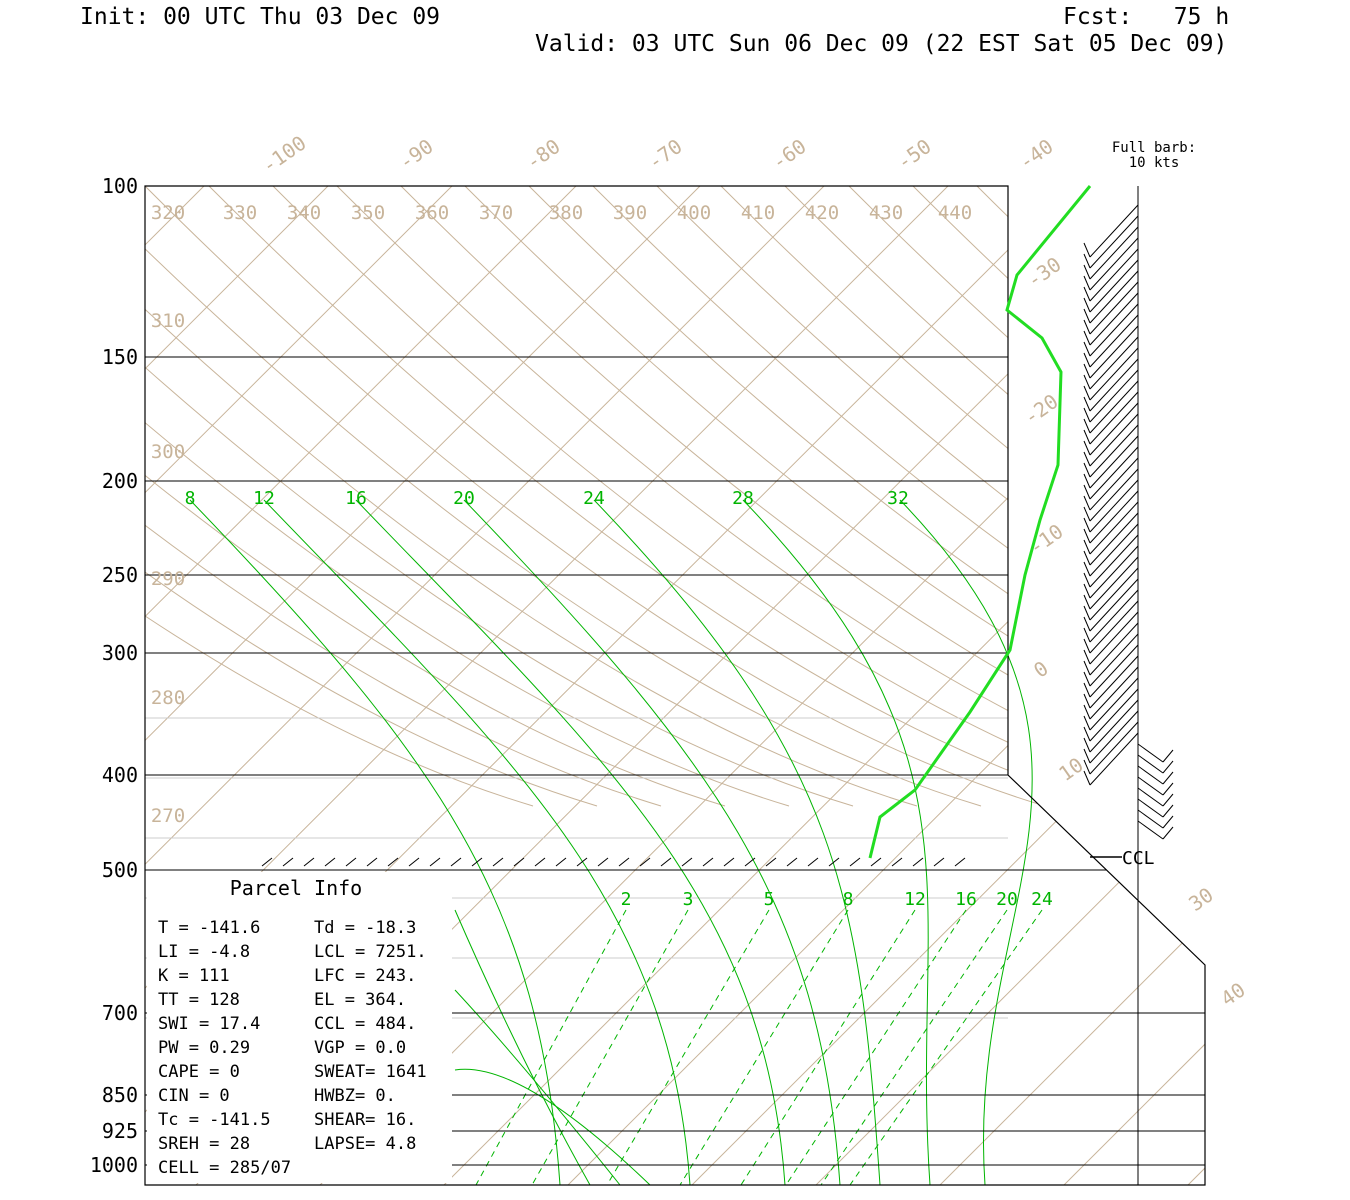  What do you see at coordinates (120, 1095) in the screenshot?
I see `pressure-label-850: 850` at bounding box center [120, 1095].